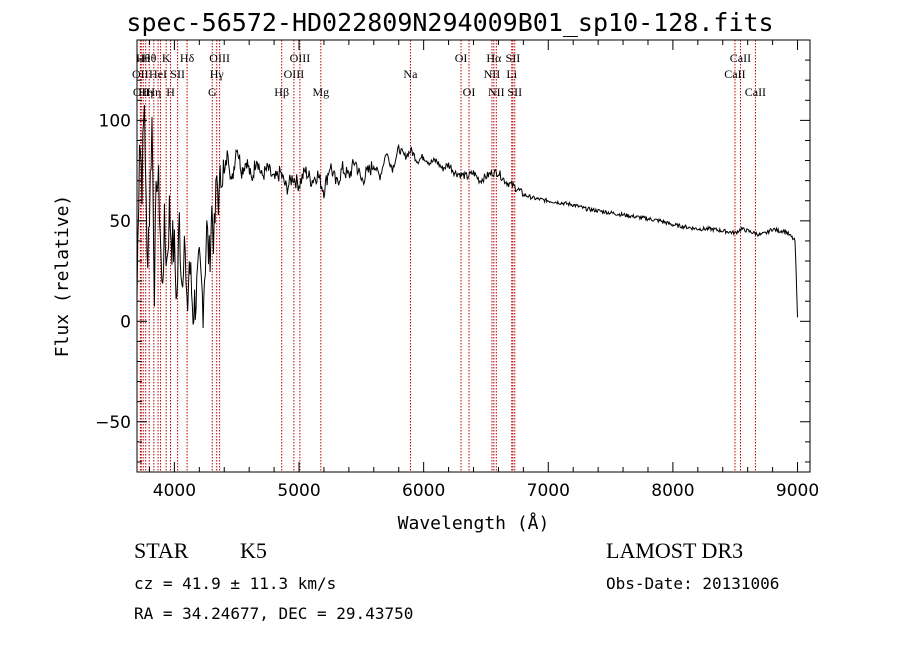 This screenshot has width=900, height=649. What do you see at coordinates (253, 550) in the screenshot?
I see `object-subclass: K5` at bounding box center [253, 550].